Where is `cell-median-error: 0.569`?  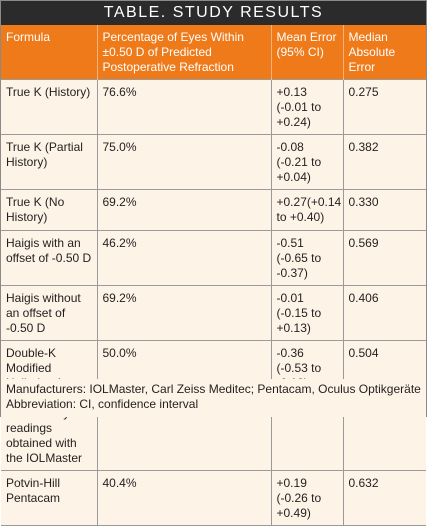
cell-median-error: 0.569 is located at coordinates (384, 257).